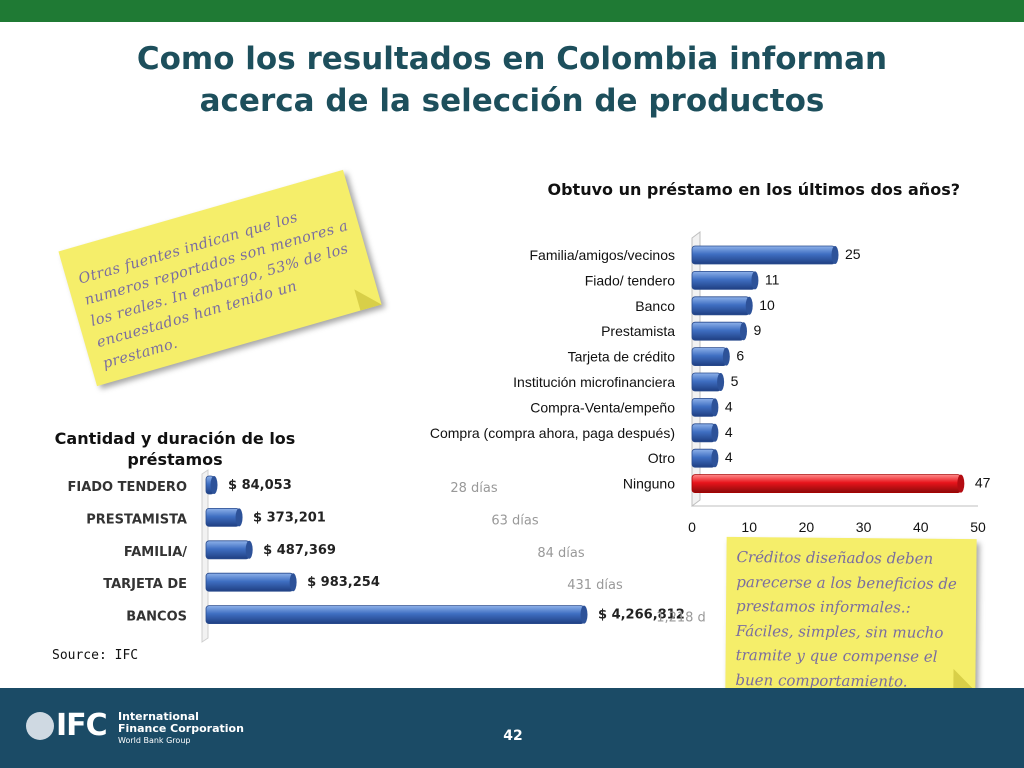  I want to click on small-category-label-4: BANCOS, so click(156, 617).